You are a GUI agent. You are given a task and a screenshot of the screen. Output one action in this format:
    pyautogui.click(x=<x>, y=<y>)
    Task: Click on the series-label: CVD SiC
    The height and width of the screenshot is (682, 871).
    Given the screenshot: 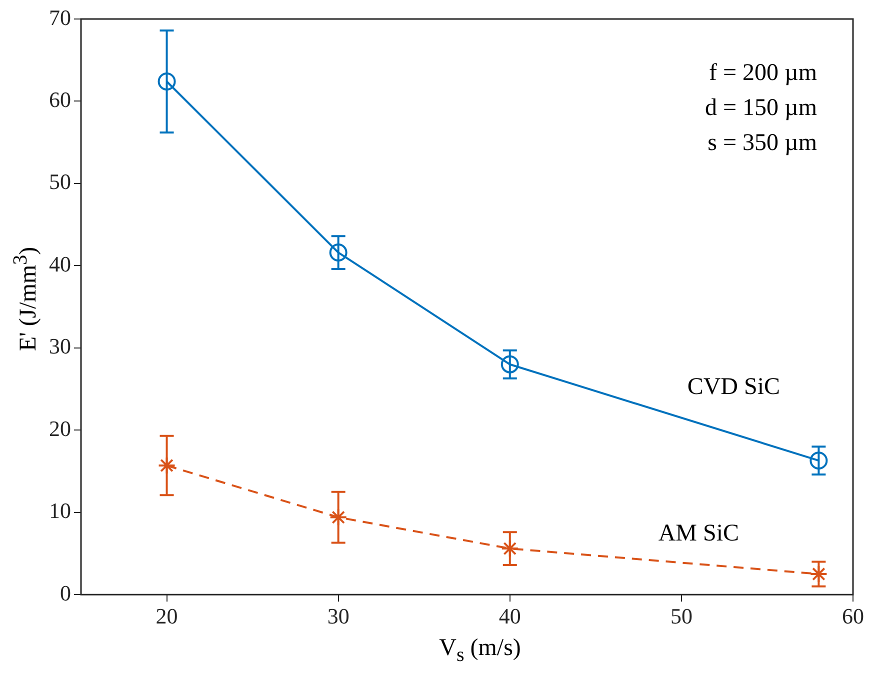 What is the action you would take?
    pyautogui.click(x=733, y=387)
    